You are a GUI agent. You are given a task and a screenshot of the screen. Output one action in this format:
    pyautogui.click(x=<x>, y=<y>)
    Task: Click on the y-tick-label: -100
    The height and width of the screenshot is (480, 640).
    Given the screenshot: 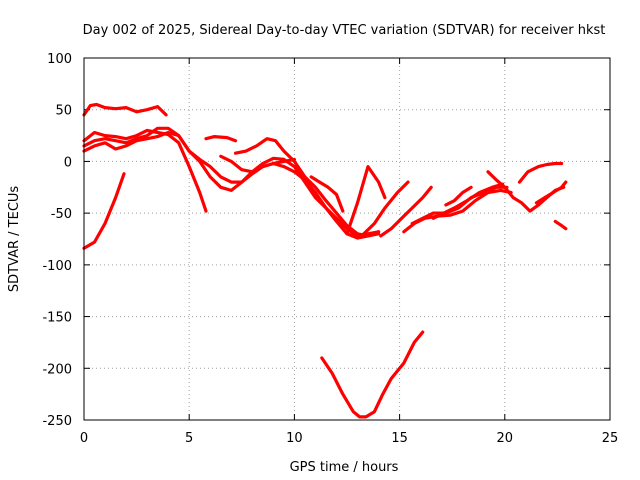 What is the action you would take?
    pyautogui.click(x=57, y=266)
    